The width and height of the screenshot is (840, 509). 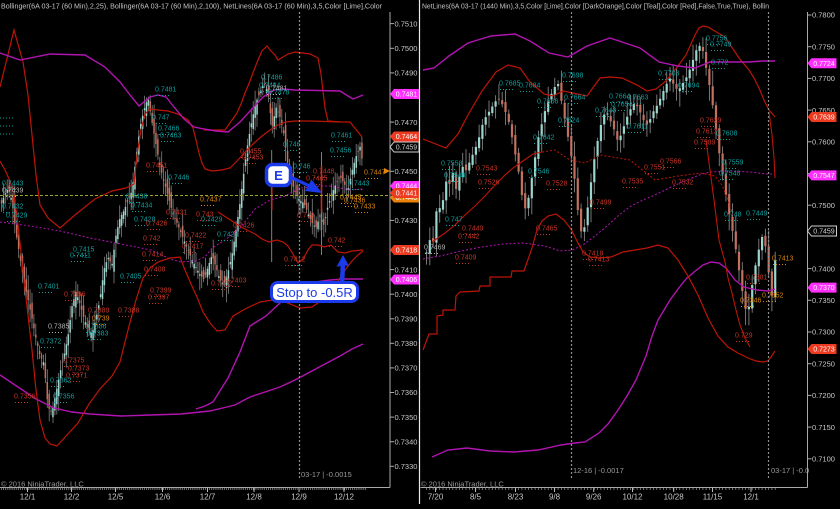 What do you see at coordinates (717, 39) in the screenshot?
I see `svg-text: 0.7756` at bounding box center [717, 39].